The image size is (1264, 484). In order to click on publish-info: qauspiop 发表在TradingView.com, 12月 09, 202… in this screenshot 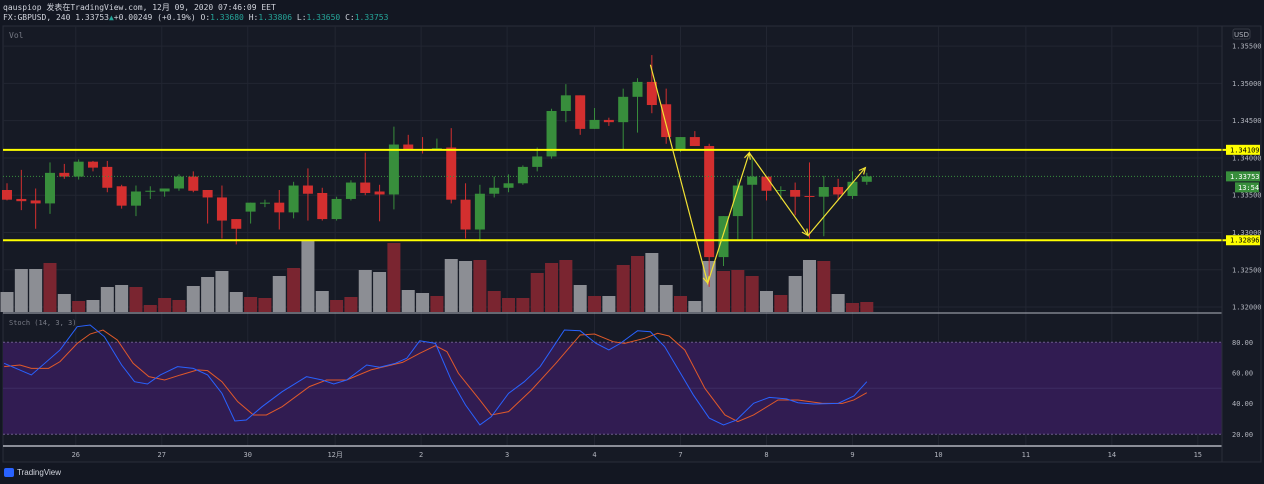, I will do `click(139, 7)`.